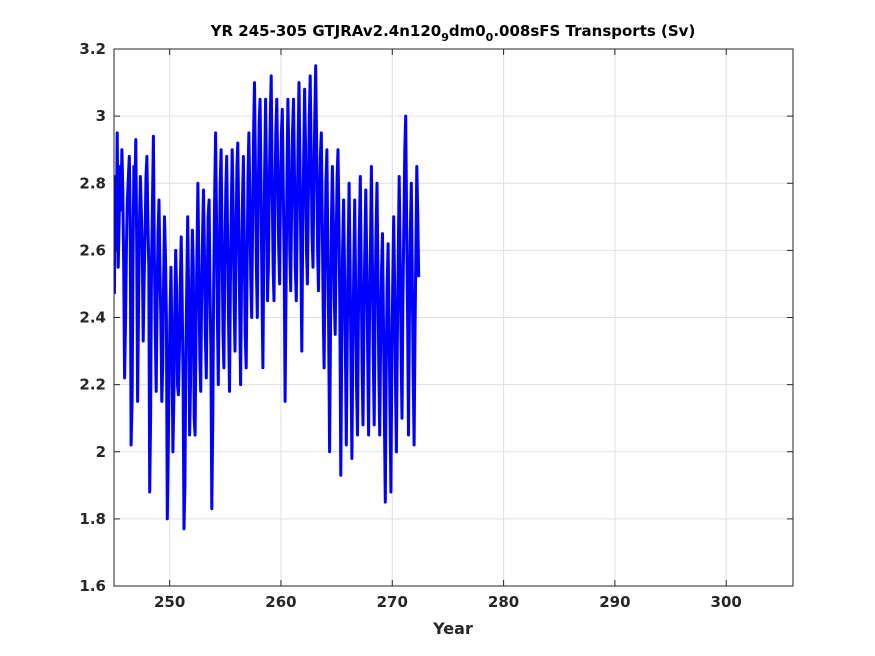  I want to click on x-tick-label: 260, so click(280, 602).